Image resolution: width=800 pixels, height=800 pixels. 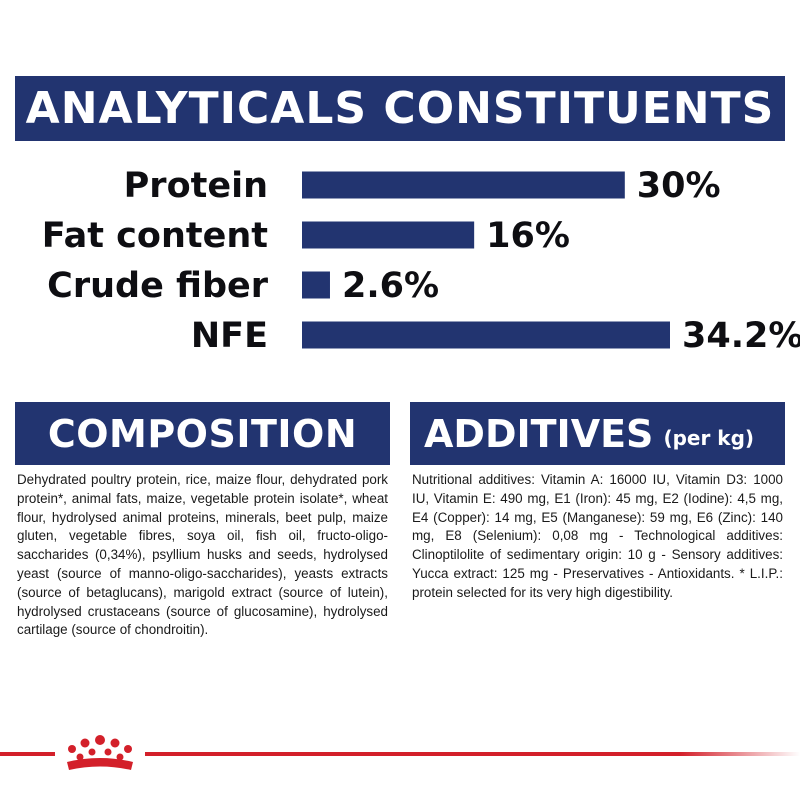 What do you see at coordinates (196, 186) in the screenshot?
I see `category-label: Protein` at bounding box center [196, 186].